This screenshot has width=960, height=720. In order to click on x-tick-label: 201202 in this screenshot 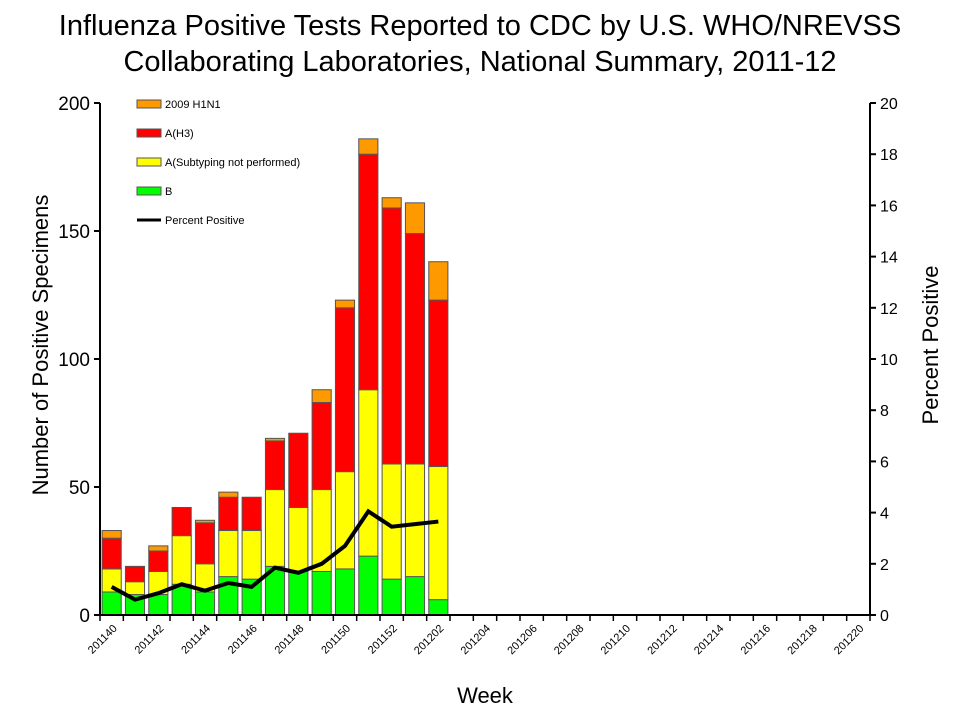, I will do `click(429, 640)`.